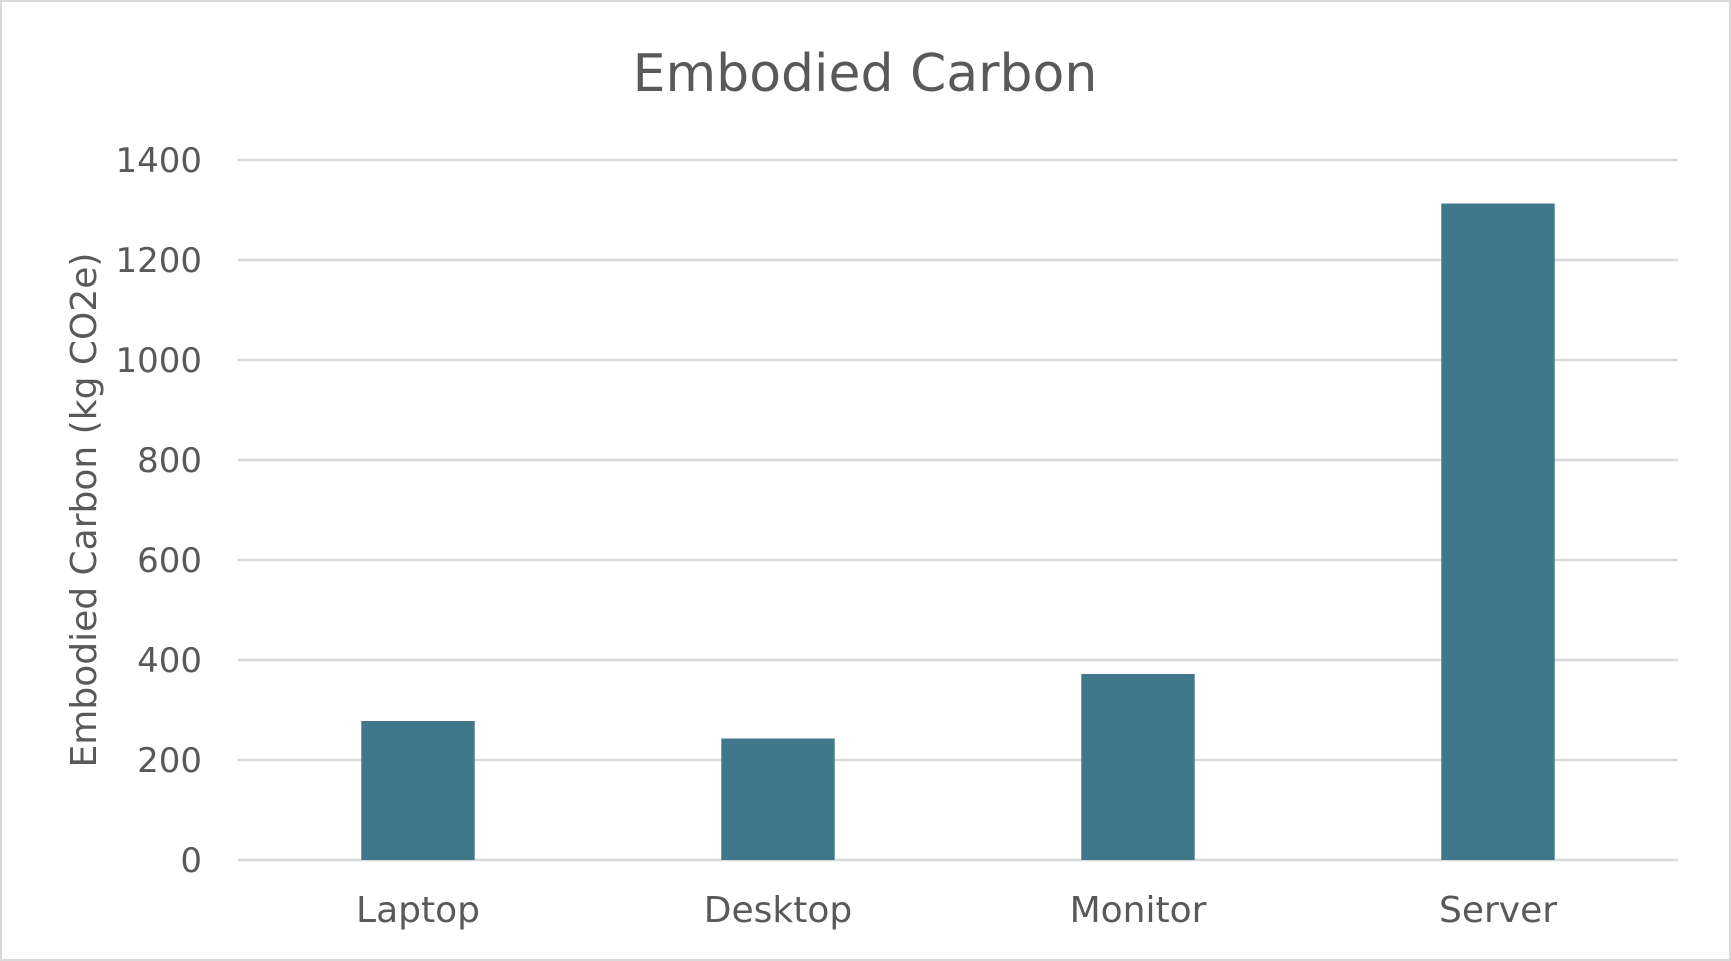 The width and height of the screenshot is (1731, 961). Describe the element at coordinates (169, 661) in the screenshot. I see `y-tick-label: 400` at that location.